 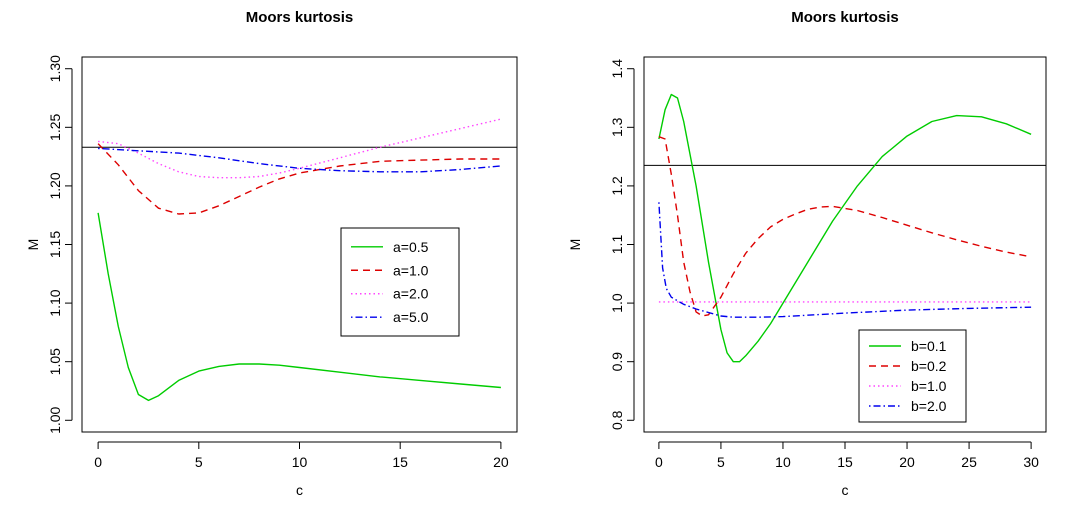 What do you see at coordinates (617, 245) in the screenshot?
I see `y-tick-label: 1.1` at bounding box center [617, 245].